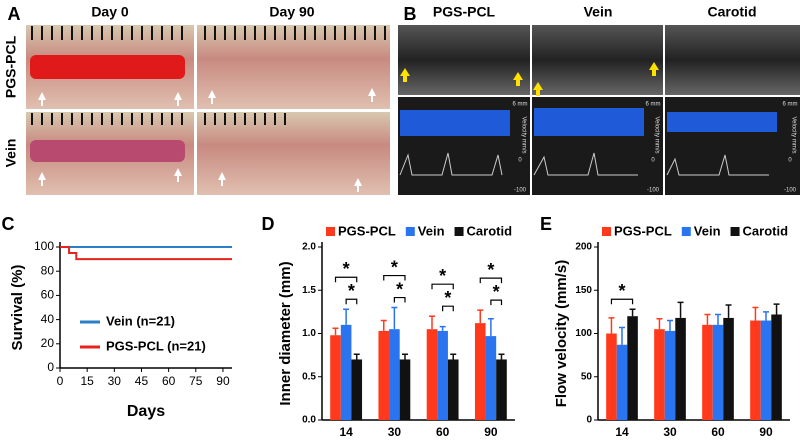 The width and height of the screenshot is (800, 445). Describe the element at coordinates (583, 247) in the screenshot. I see `y-tick-label: 200` at that location.